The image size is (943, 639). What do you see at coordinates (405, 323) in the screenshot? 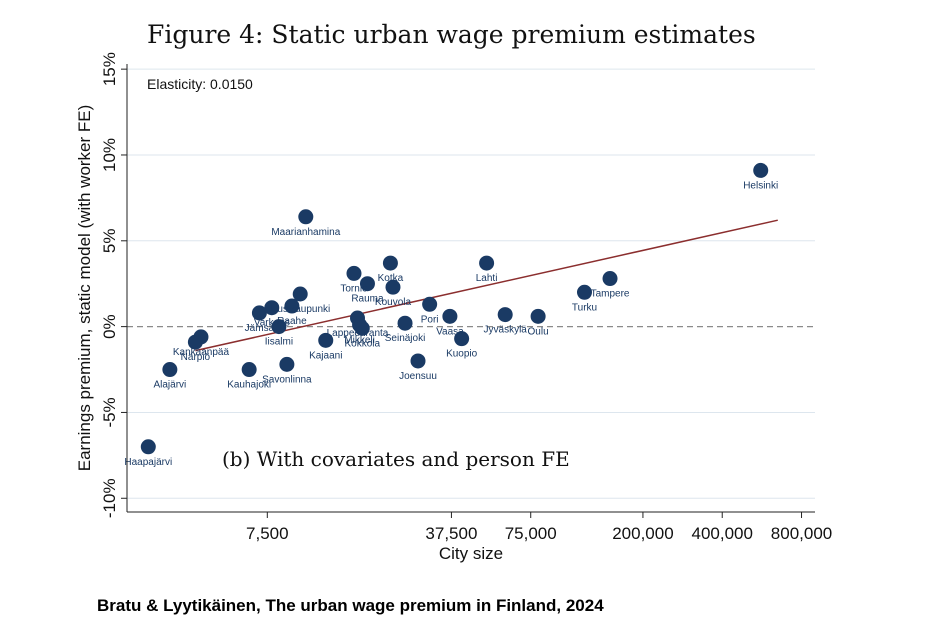
I see `point-seinajoki` at bounding box center [405, 323].